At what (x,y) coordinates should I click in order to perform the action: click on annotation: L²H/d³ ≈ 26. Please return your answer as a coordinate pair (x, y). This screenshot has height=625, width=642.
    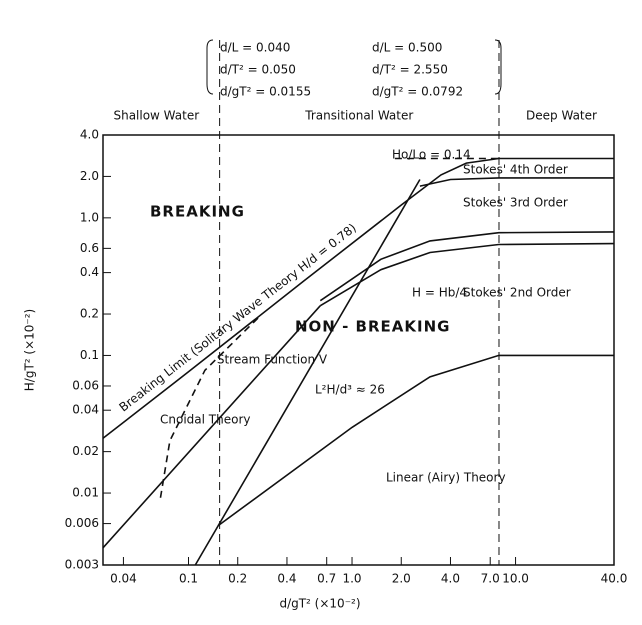
    Looking at the image, I should click on (350, 390).